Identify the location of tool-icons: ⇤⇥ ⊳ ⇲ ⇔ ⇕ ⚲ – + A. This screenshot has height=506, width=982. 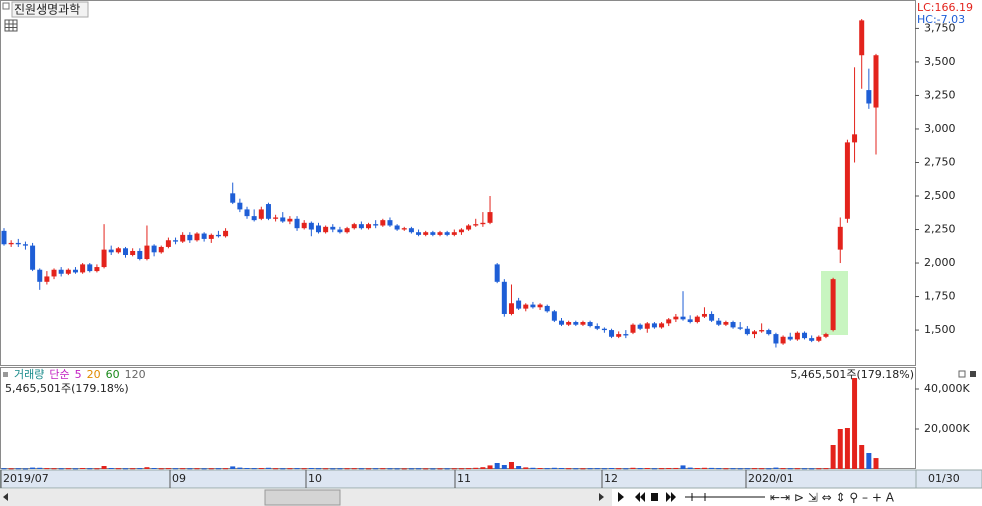
(832, 498).